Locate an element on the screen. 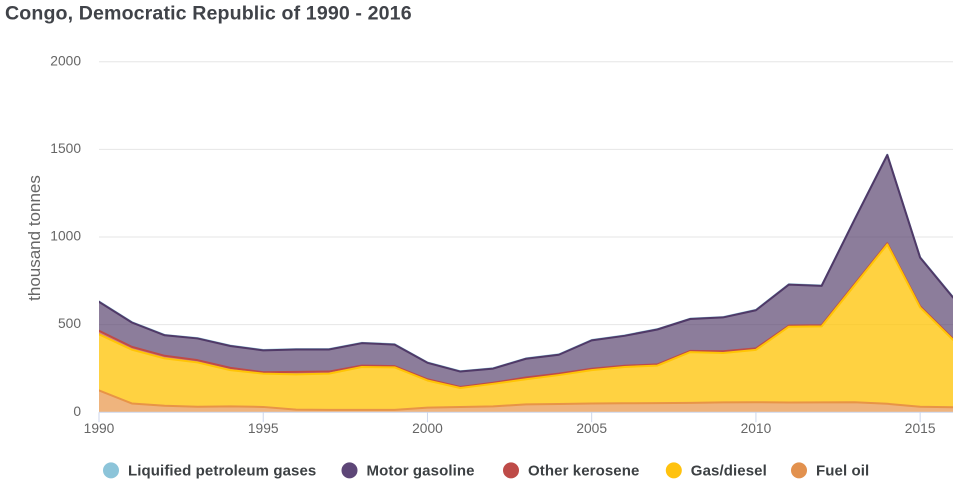  svg-text: Other kerosene is located at coordinates (583, 471).